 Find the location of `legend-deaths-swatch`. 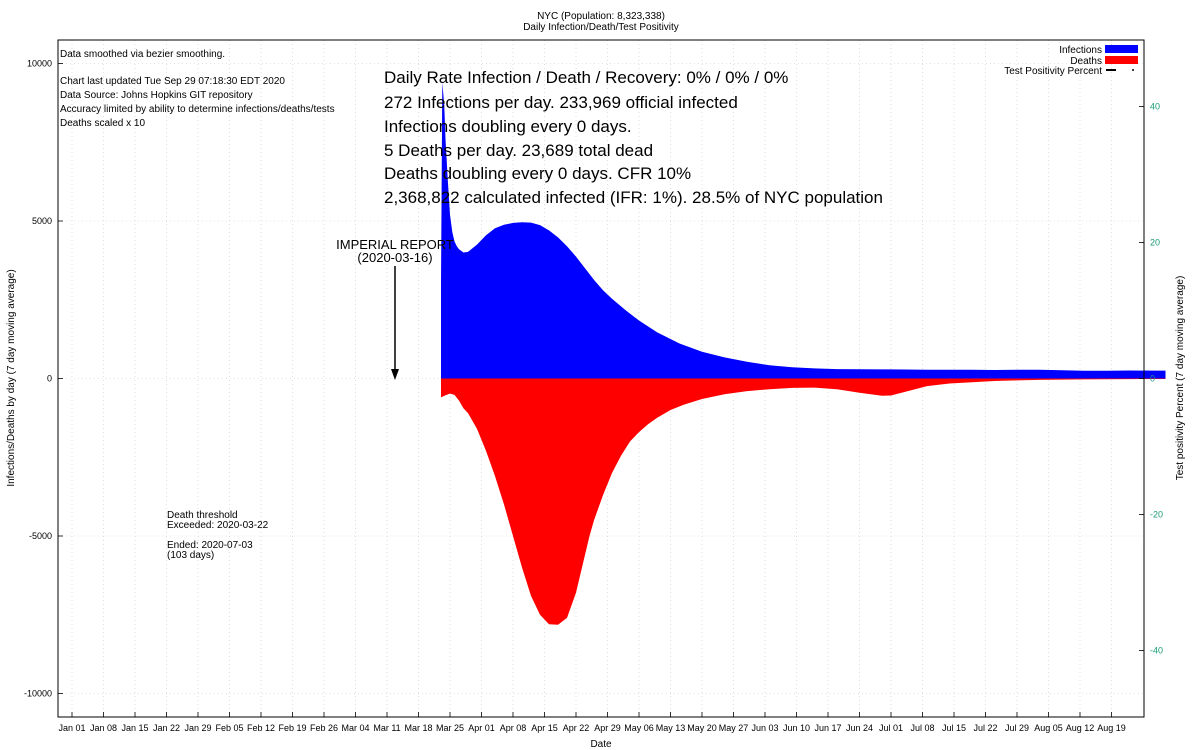

legend-deaths-swatch is located at coordinates (1121, 60).